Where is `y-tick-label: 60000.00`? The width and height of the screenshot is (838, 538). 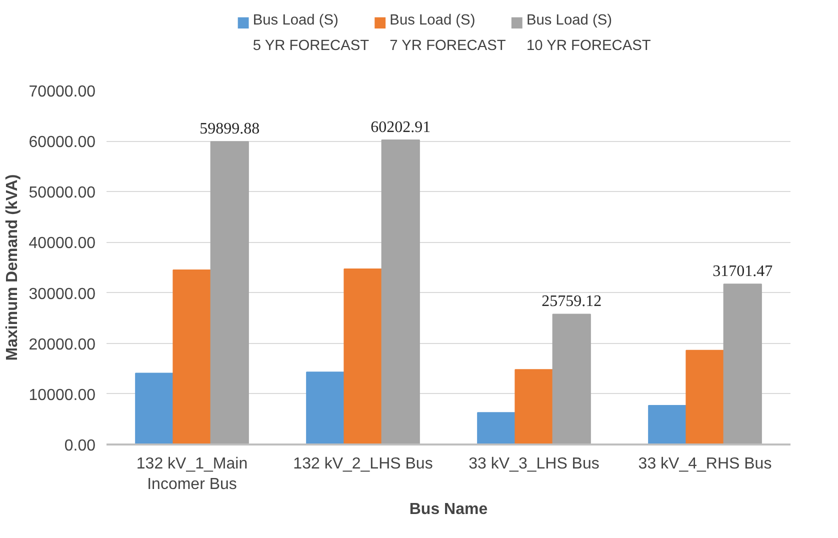
y-tick-label: 60000.00 is located at coordinates (62, 143).